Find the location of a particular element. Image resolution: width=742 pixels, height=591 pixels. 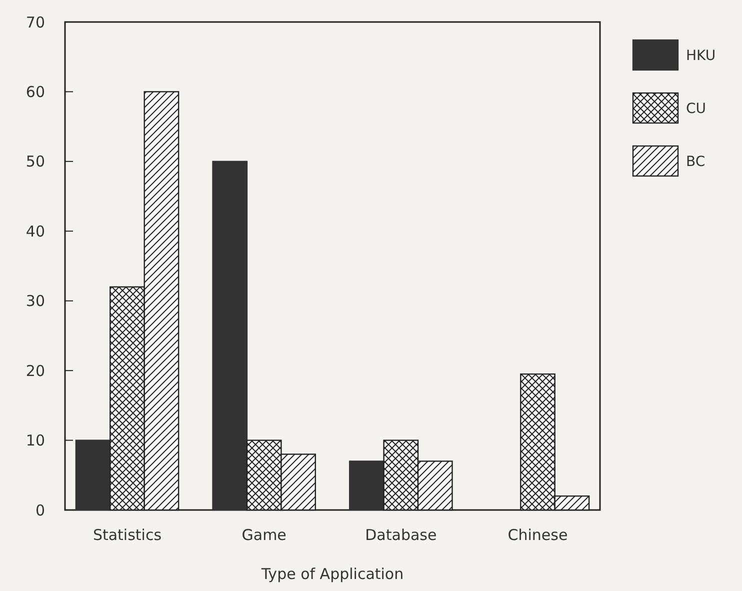

x-tick-label: Chinese is located at coordinates (538, 535).